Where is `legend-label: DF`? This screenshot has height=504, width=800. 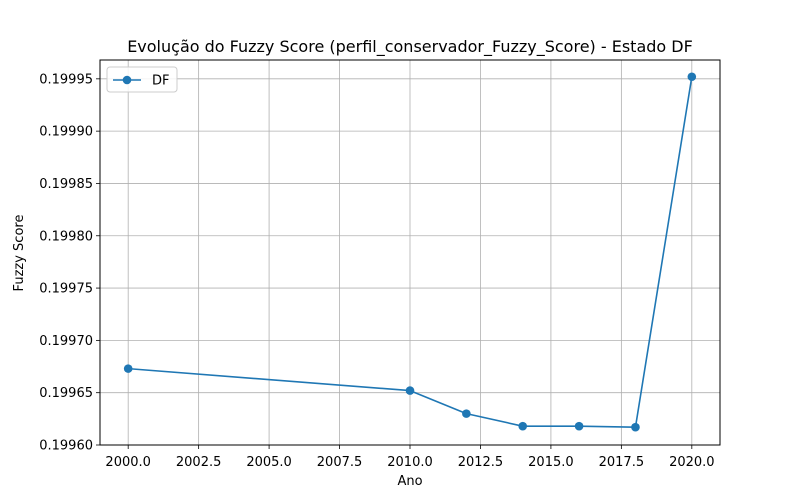 legend-label: DF is located at coordinates (161, 81).